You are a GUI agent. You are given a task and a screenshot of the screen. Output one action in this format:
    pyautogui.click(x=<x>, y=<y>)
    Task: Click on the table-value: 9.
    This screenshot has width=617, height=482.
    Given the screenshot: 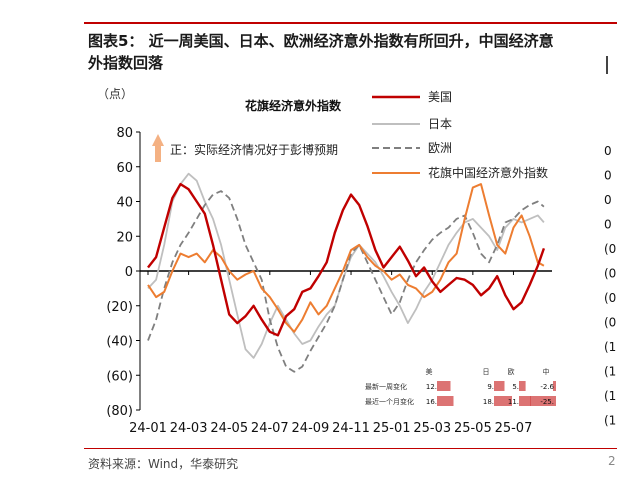 What is the action you would take?
    pyautogui.click(x=490, y=387)
    